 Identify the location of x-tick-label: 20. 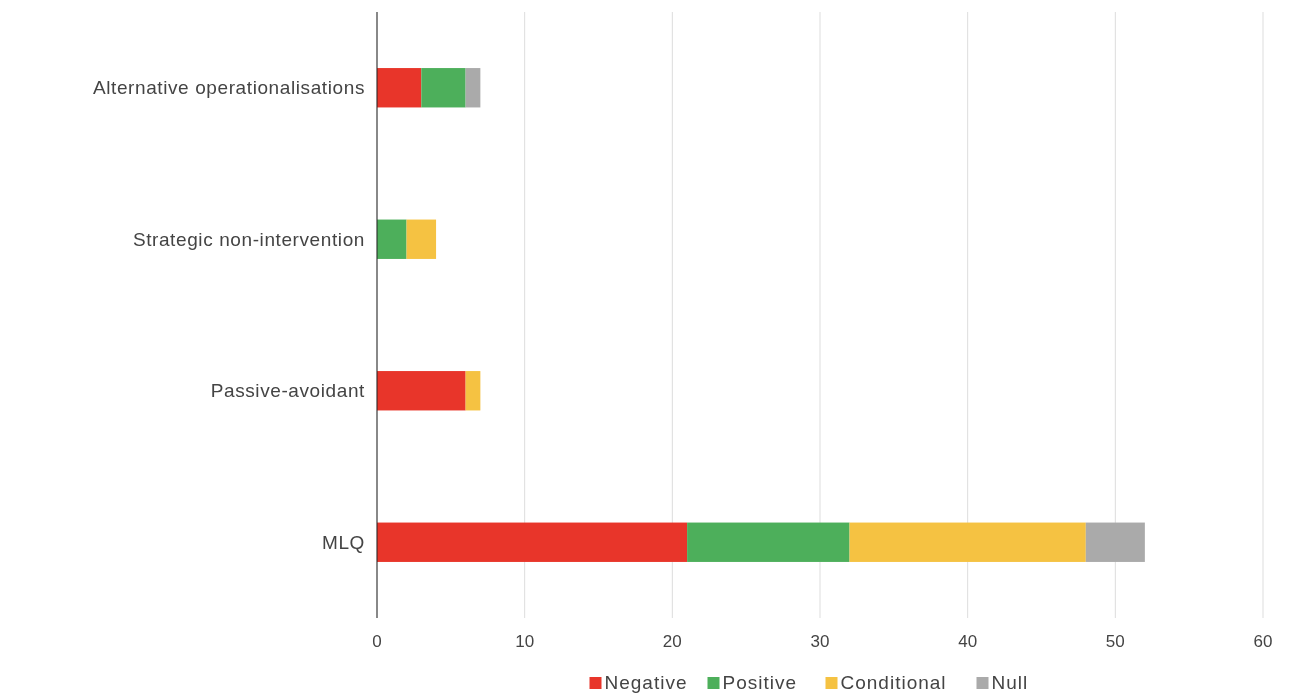
(672, 641).